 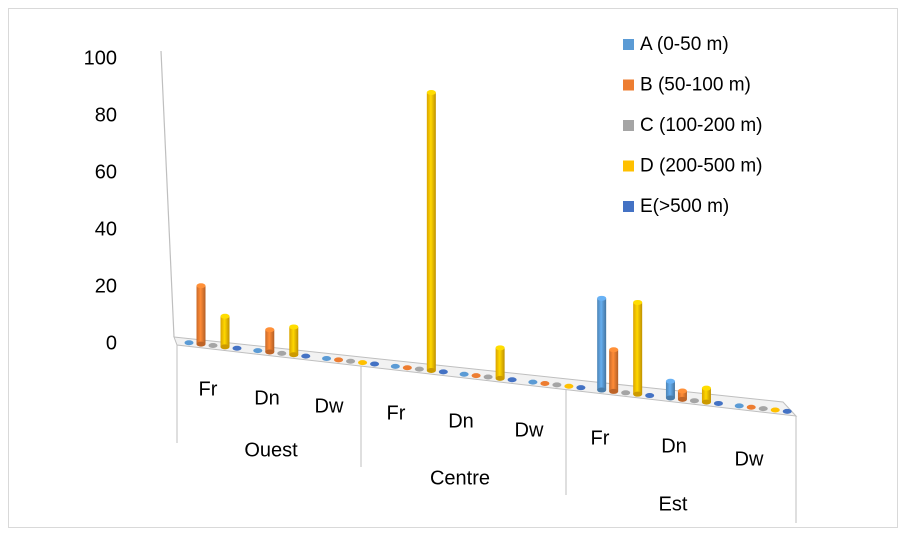 What do you see at coordinates (684, 44) in the screenshot?
I see `legend-label: A (0-50 m)` at bounding box center [684, 44].